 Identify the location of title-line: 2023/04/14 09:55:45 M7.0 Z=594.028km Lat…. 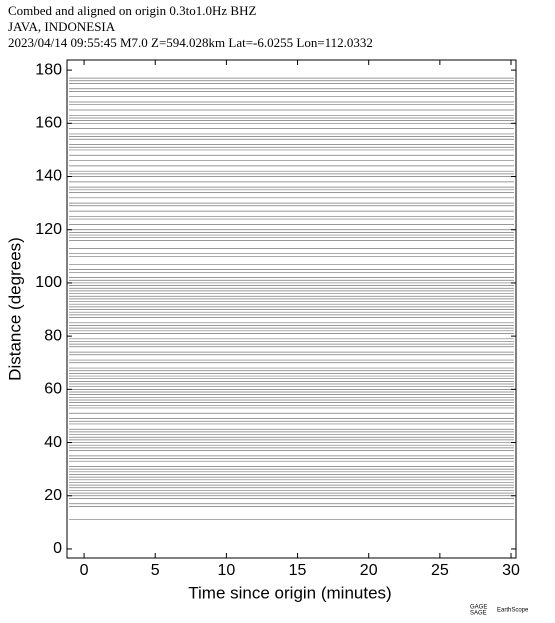
(190, 42).